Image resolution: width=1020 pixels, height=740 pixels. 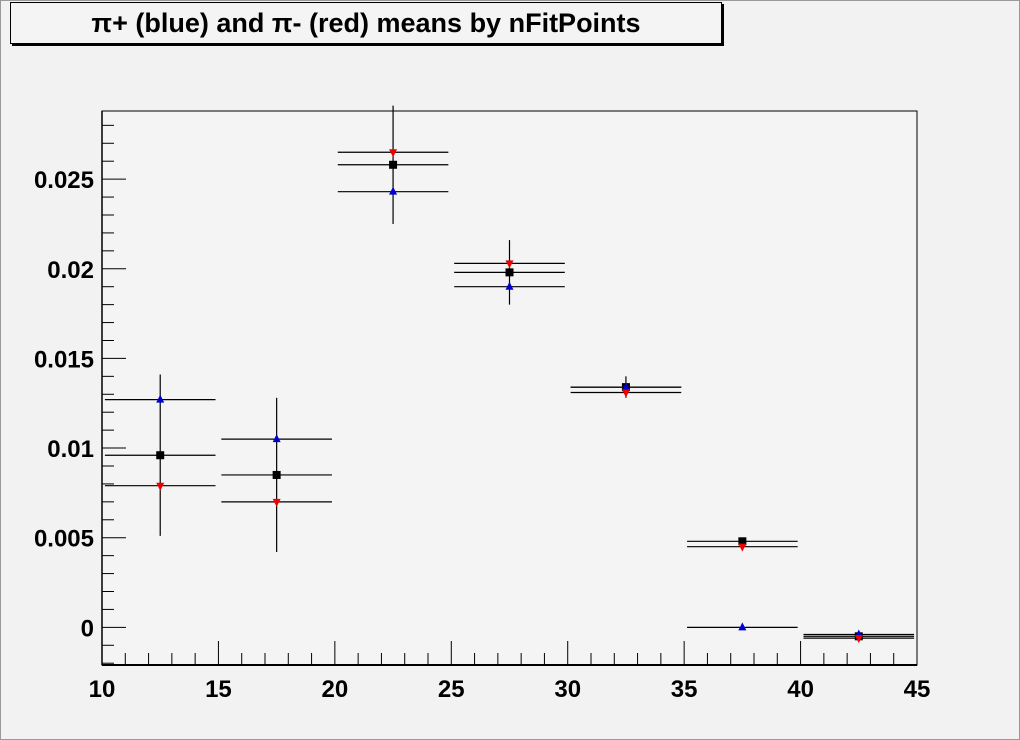 I want to click on x-tick-label: 30, so click(x=567, y=689).